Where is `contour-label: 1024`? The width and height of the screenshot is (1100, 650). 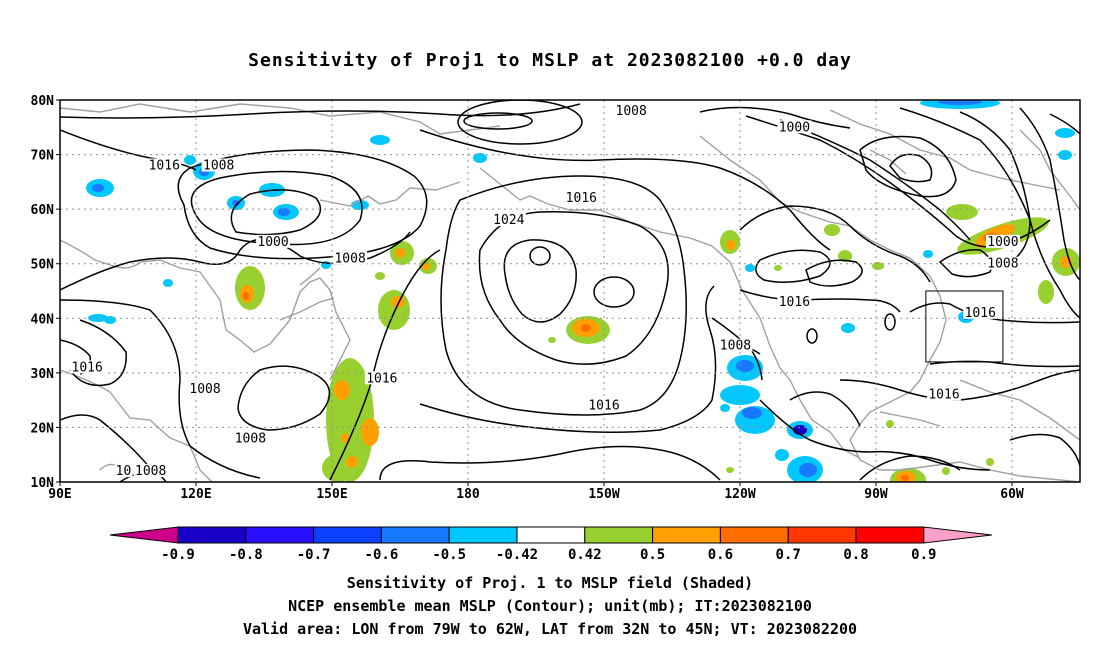 contour-label: 1024 is located at coordinates (508, 220).